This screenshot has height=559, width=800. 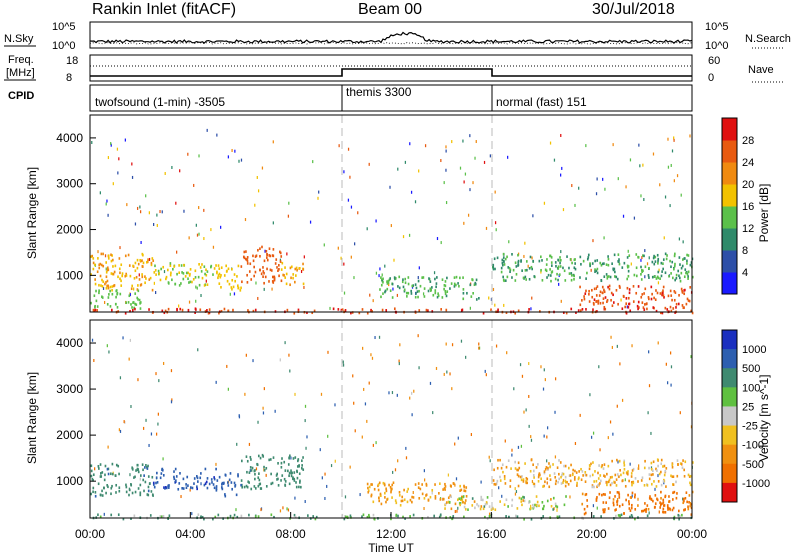 I want to click on freq-tick-top: 18, so click(x=72, y=61).